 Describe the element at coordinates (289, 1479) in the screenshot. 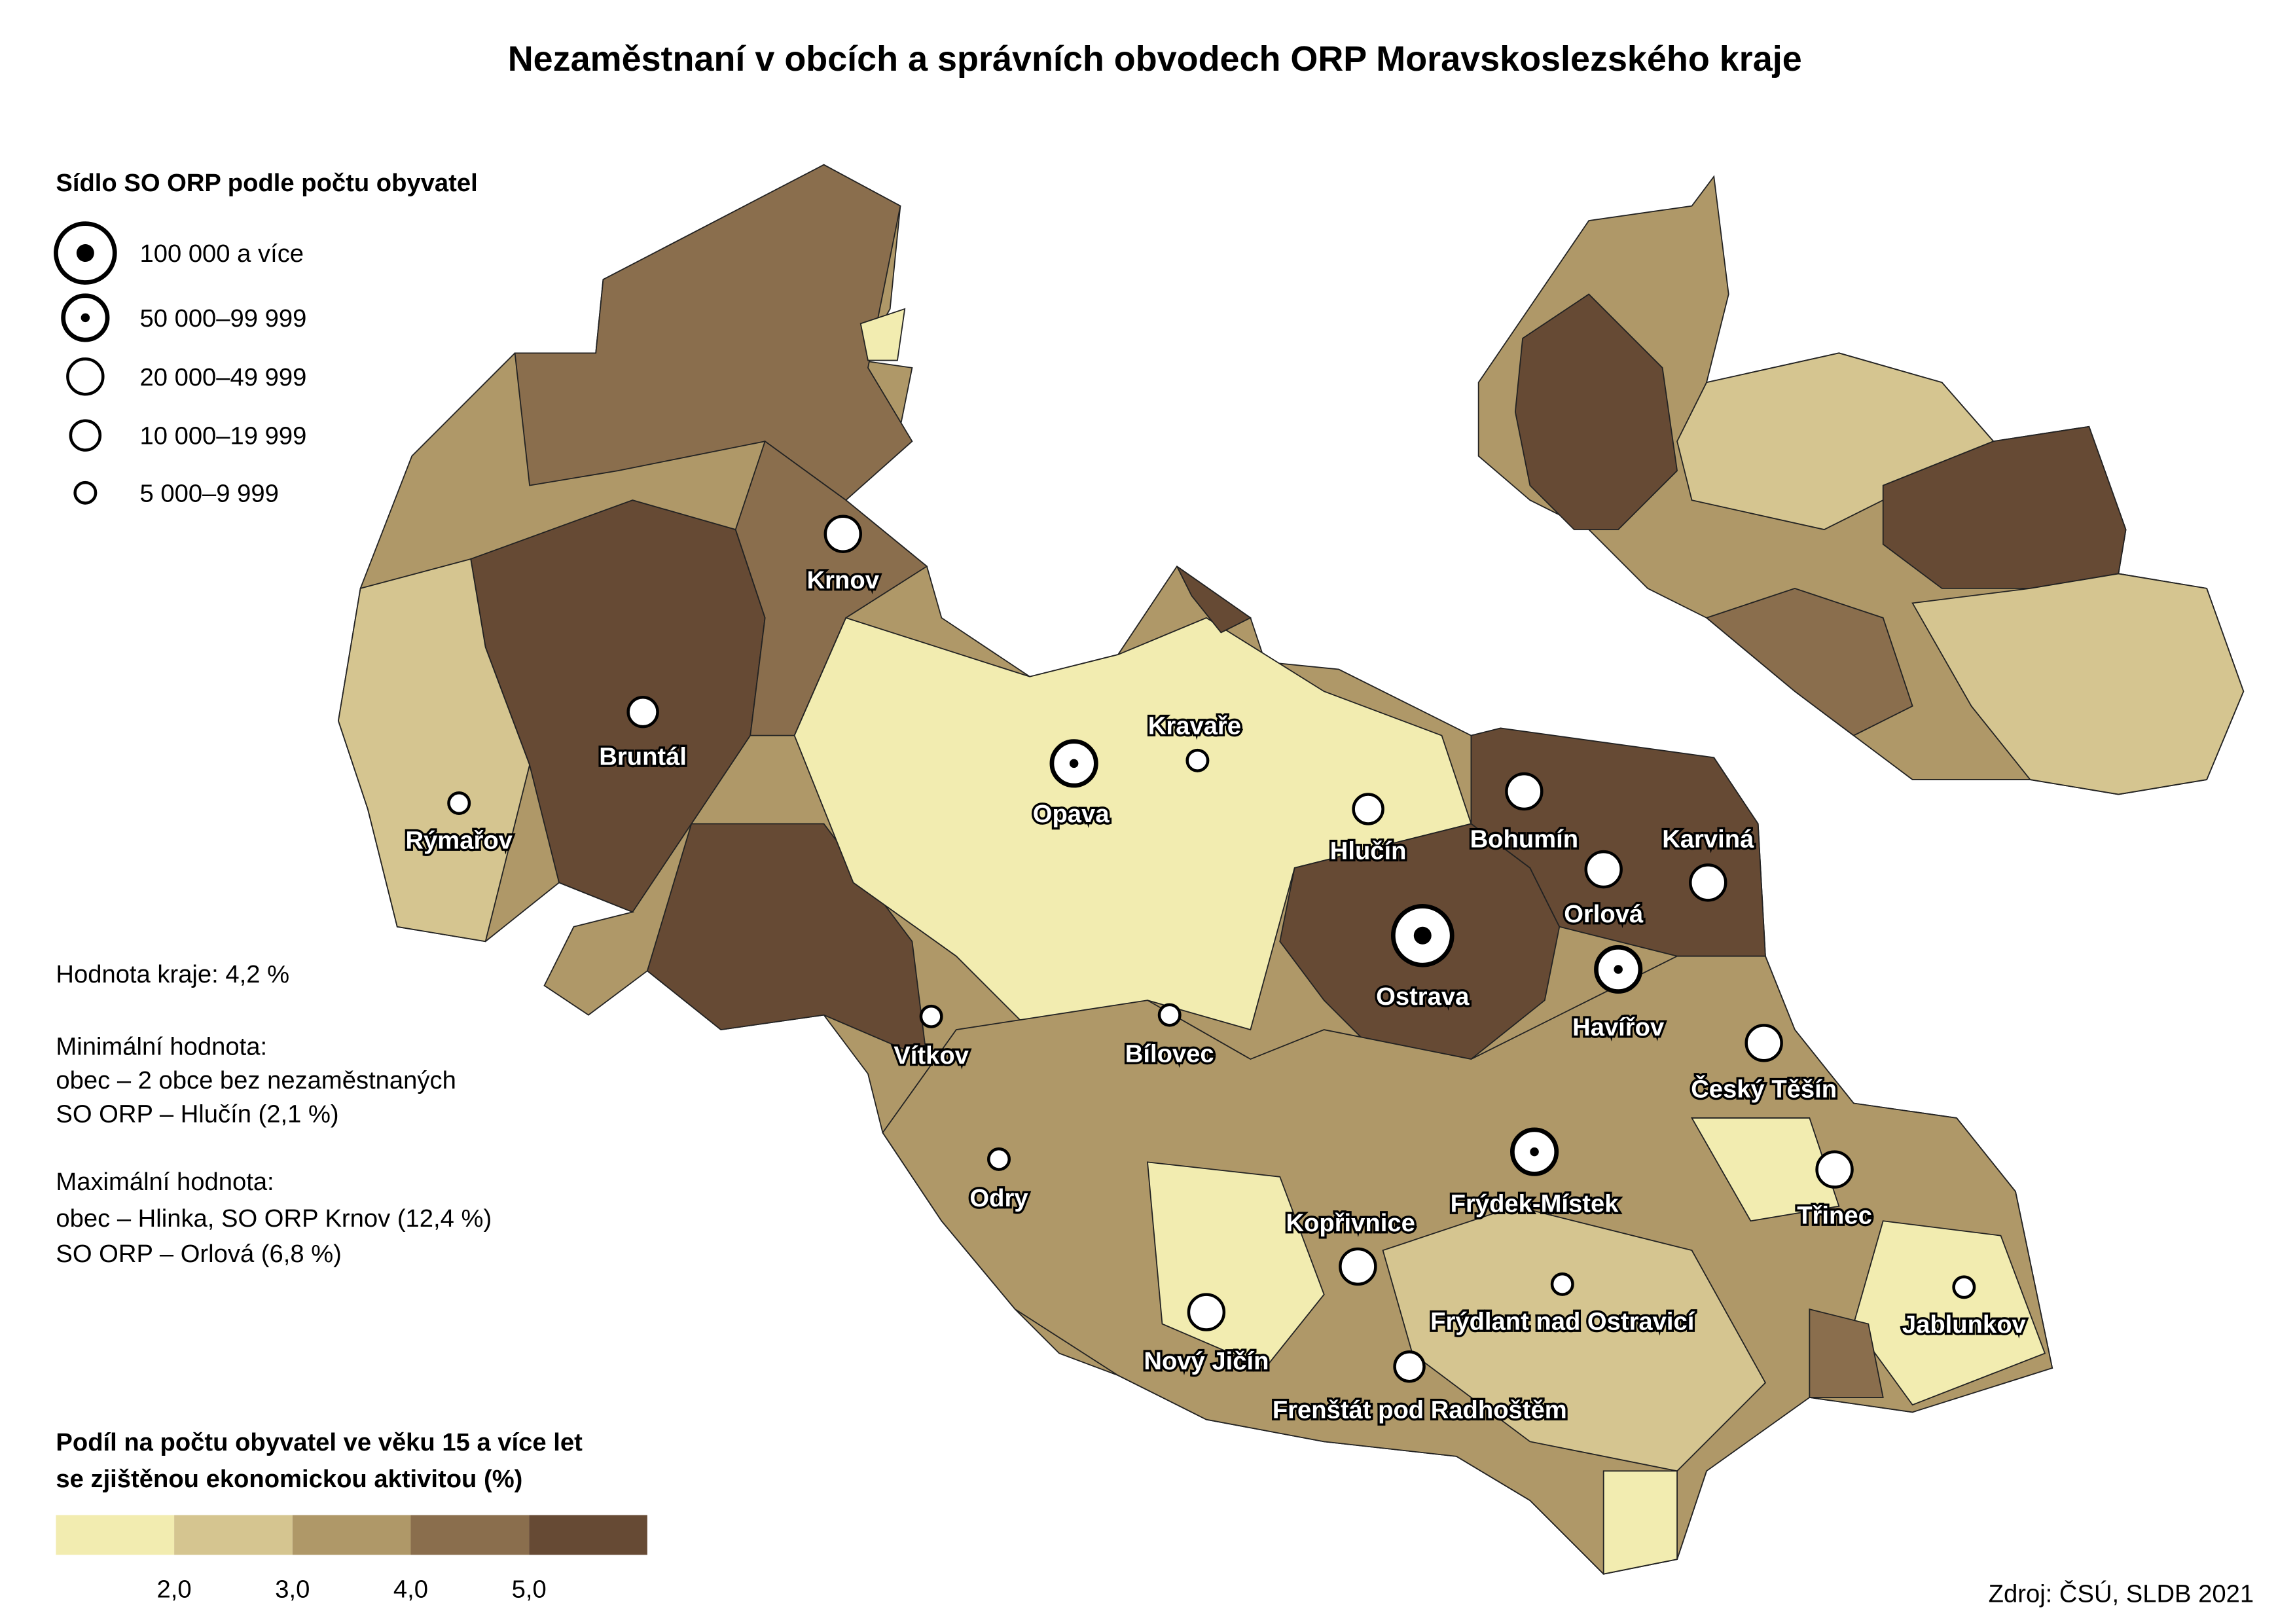

I see `color-legend-title: se zjištěnou ekonomickou aktivitou (%)` at that location.